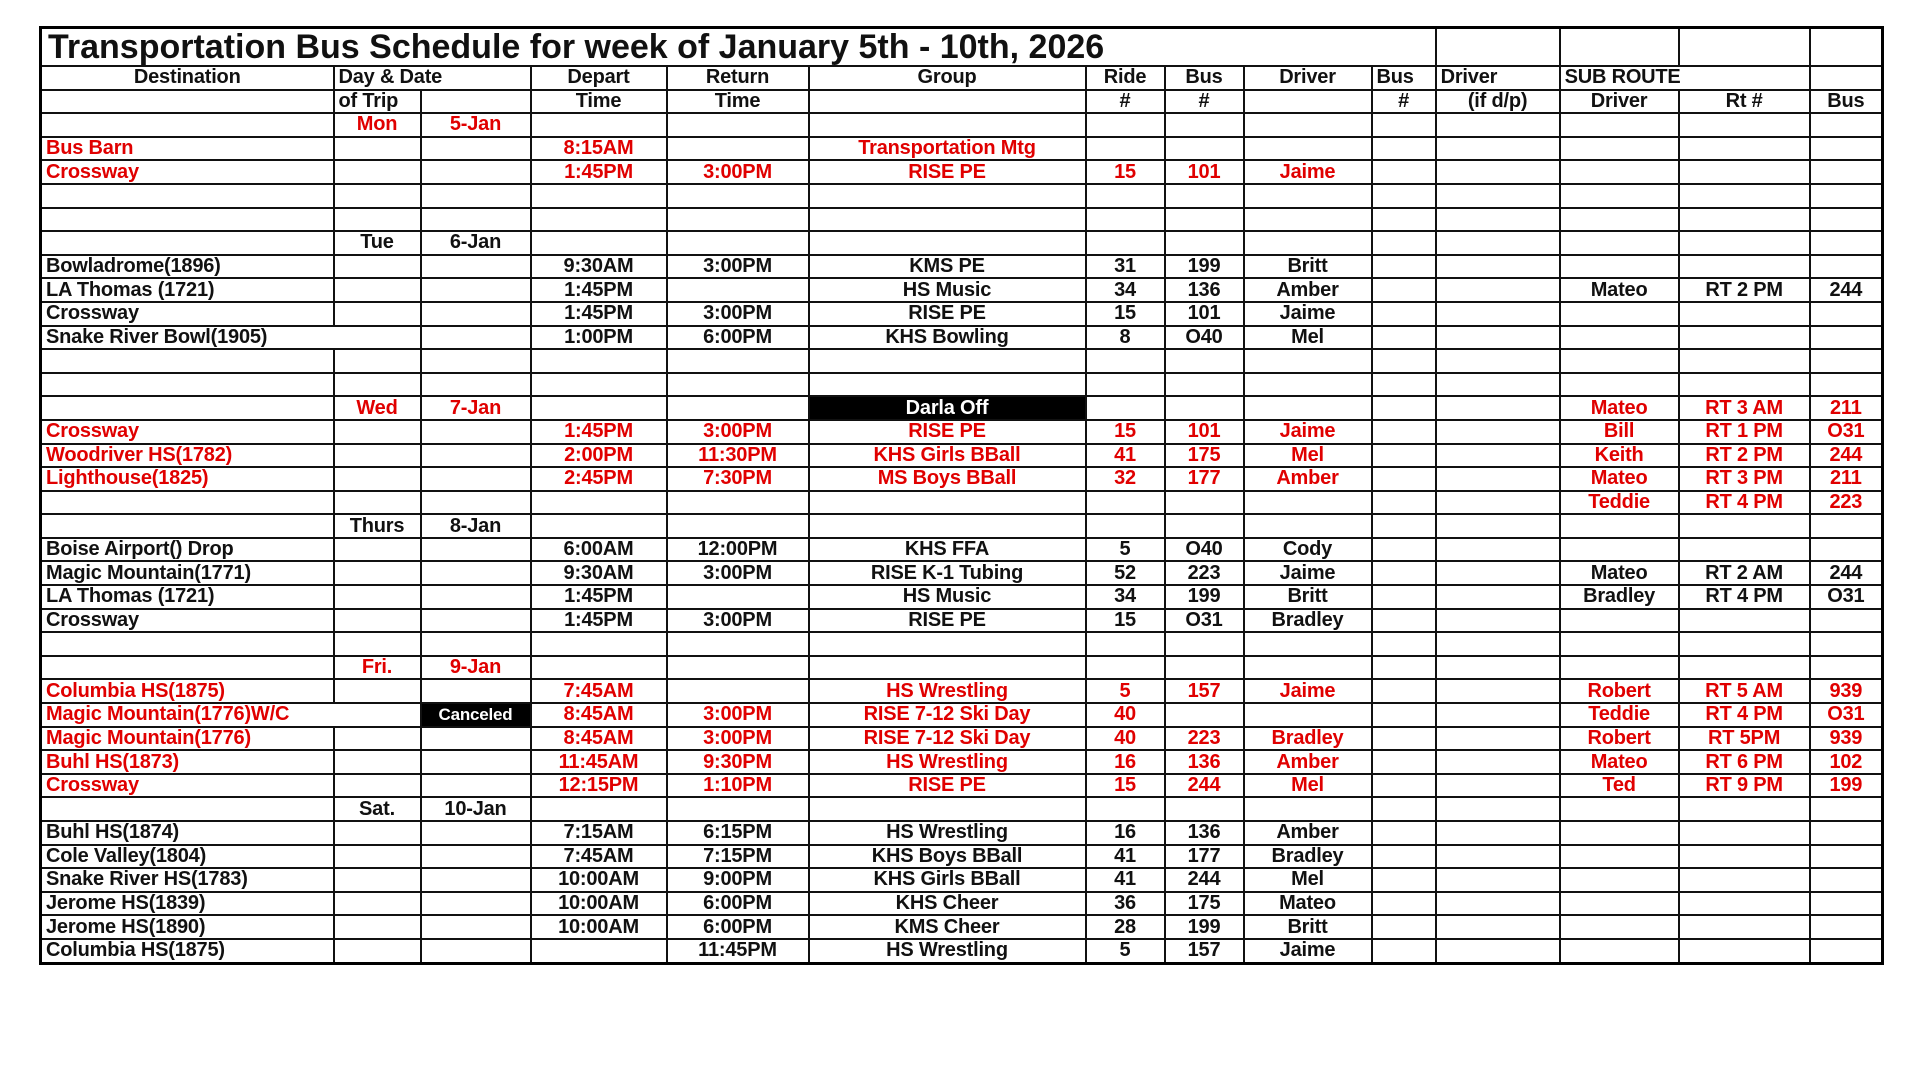 The height and width of the screenshot is (1080, 1920). I want to click on cell-bus-number: 199, so click(1204, 597).